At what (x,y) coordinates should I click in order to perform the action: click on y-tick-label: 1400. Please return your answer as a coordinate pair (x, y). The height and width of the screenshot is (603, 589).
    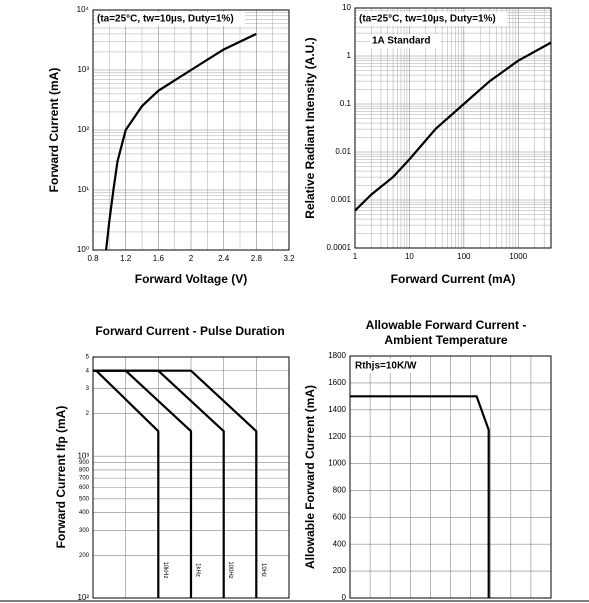
    Looking at the image, I should click on (337, 409).